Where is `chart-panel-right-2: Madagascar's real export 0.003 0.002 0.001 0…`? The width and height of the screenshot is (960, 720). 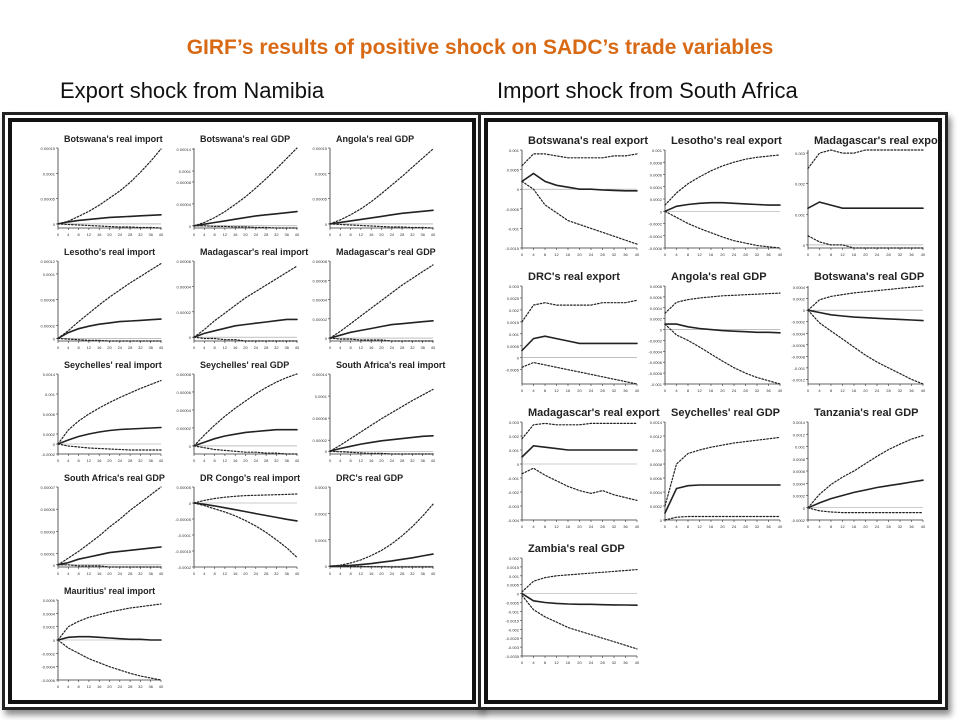 chart-panel-right-2: Madagascar's real export 0.003 0.002 0.001 0… is located at coordinates (866, 196).